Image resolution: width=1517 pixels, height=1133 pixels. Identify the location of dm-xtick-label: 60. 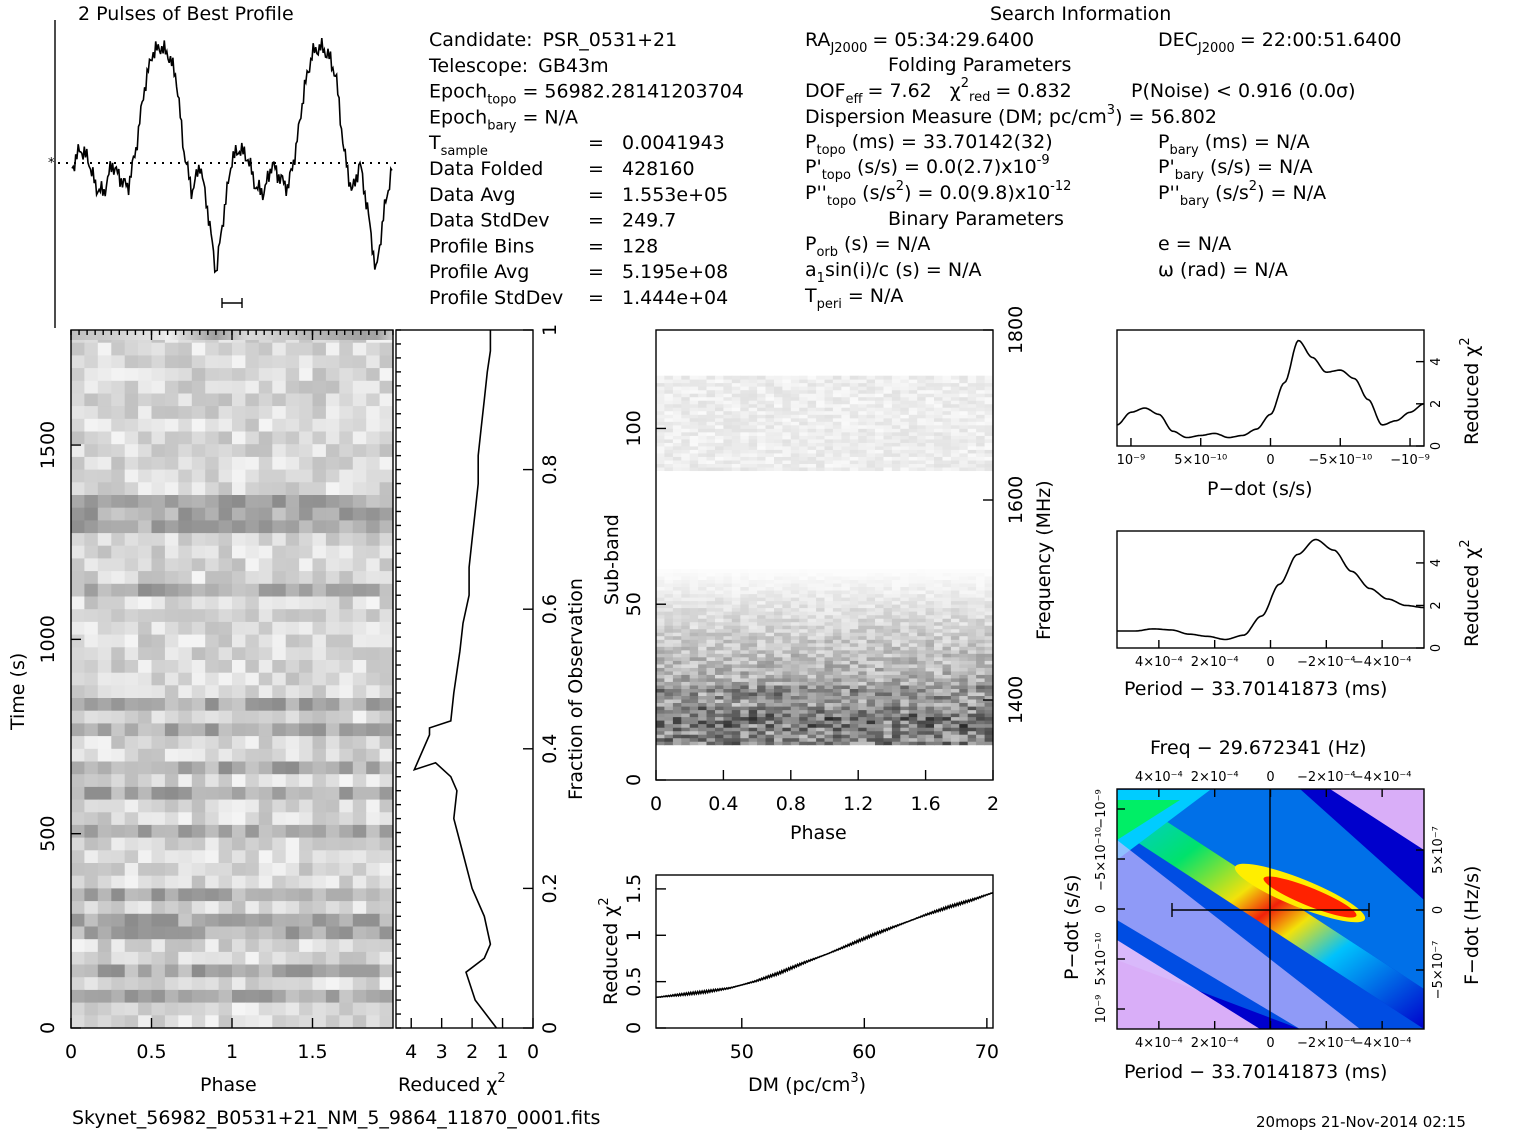
(864, 1052).